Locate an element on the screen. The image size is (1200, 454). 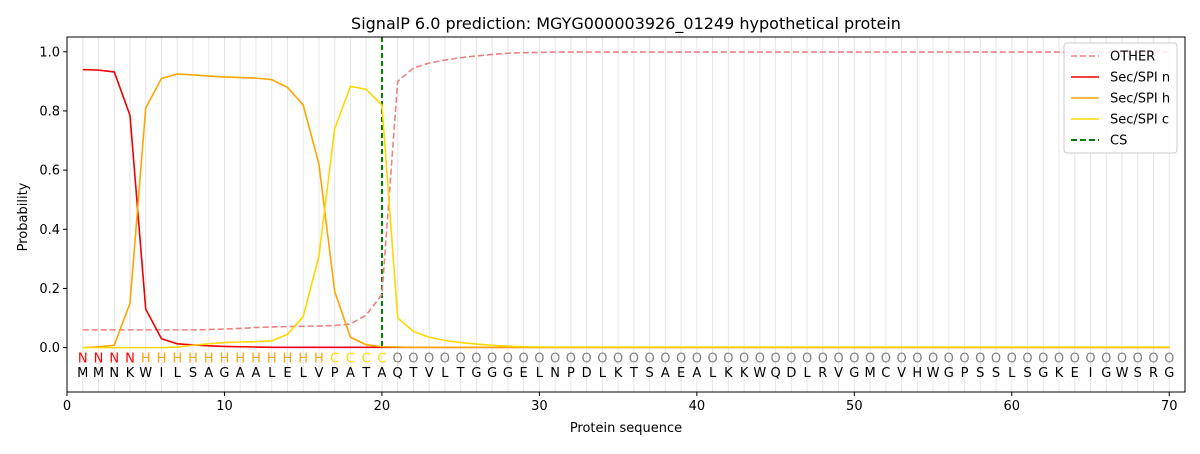
x-tick-label: 0 is located at coordinates (67, 406).